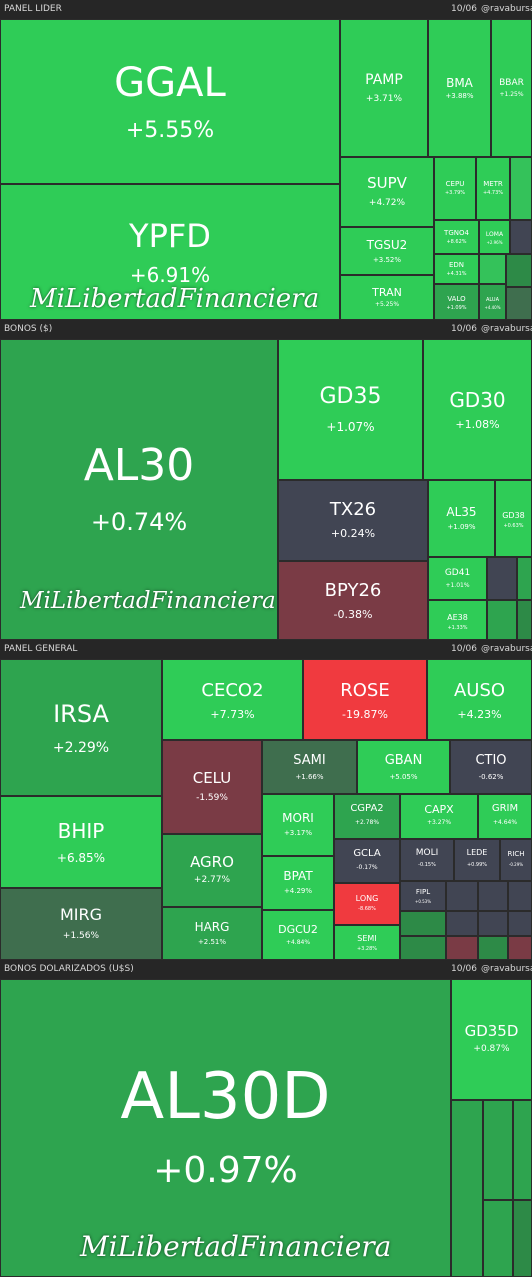 Image resolution: width=532 pixels, height=1277 pixels. I want to click on tile-cepu: CEPU +3.79%, so click(455, 188).